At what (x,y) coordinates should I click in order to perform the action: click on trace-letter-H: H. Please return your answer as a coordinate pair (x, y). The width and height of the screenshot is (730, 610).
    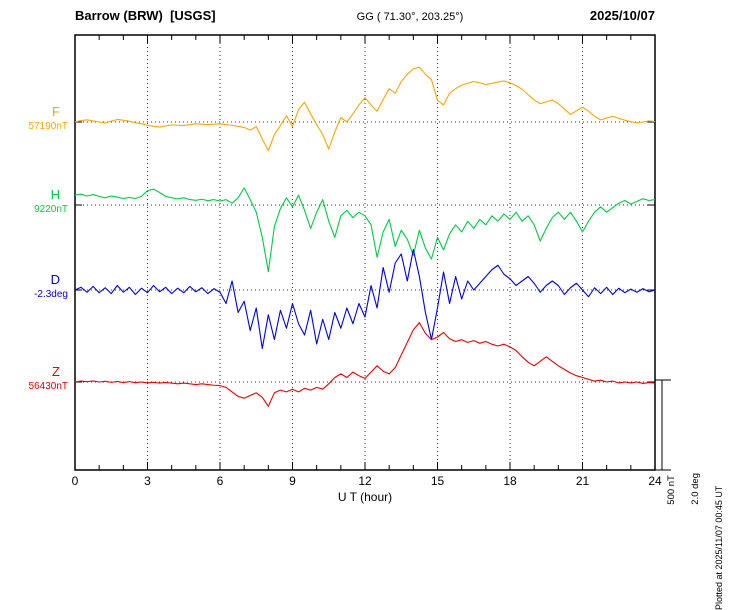
    Looking at the image, I should click on (55, 194).